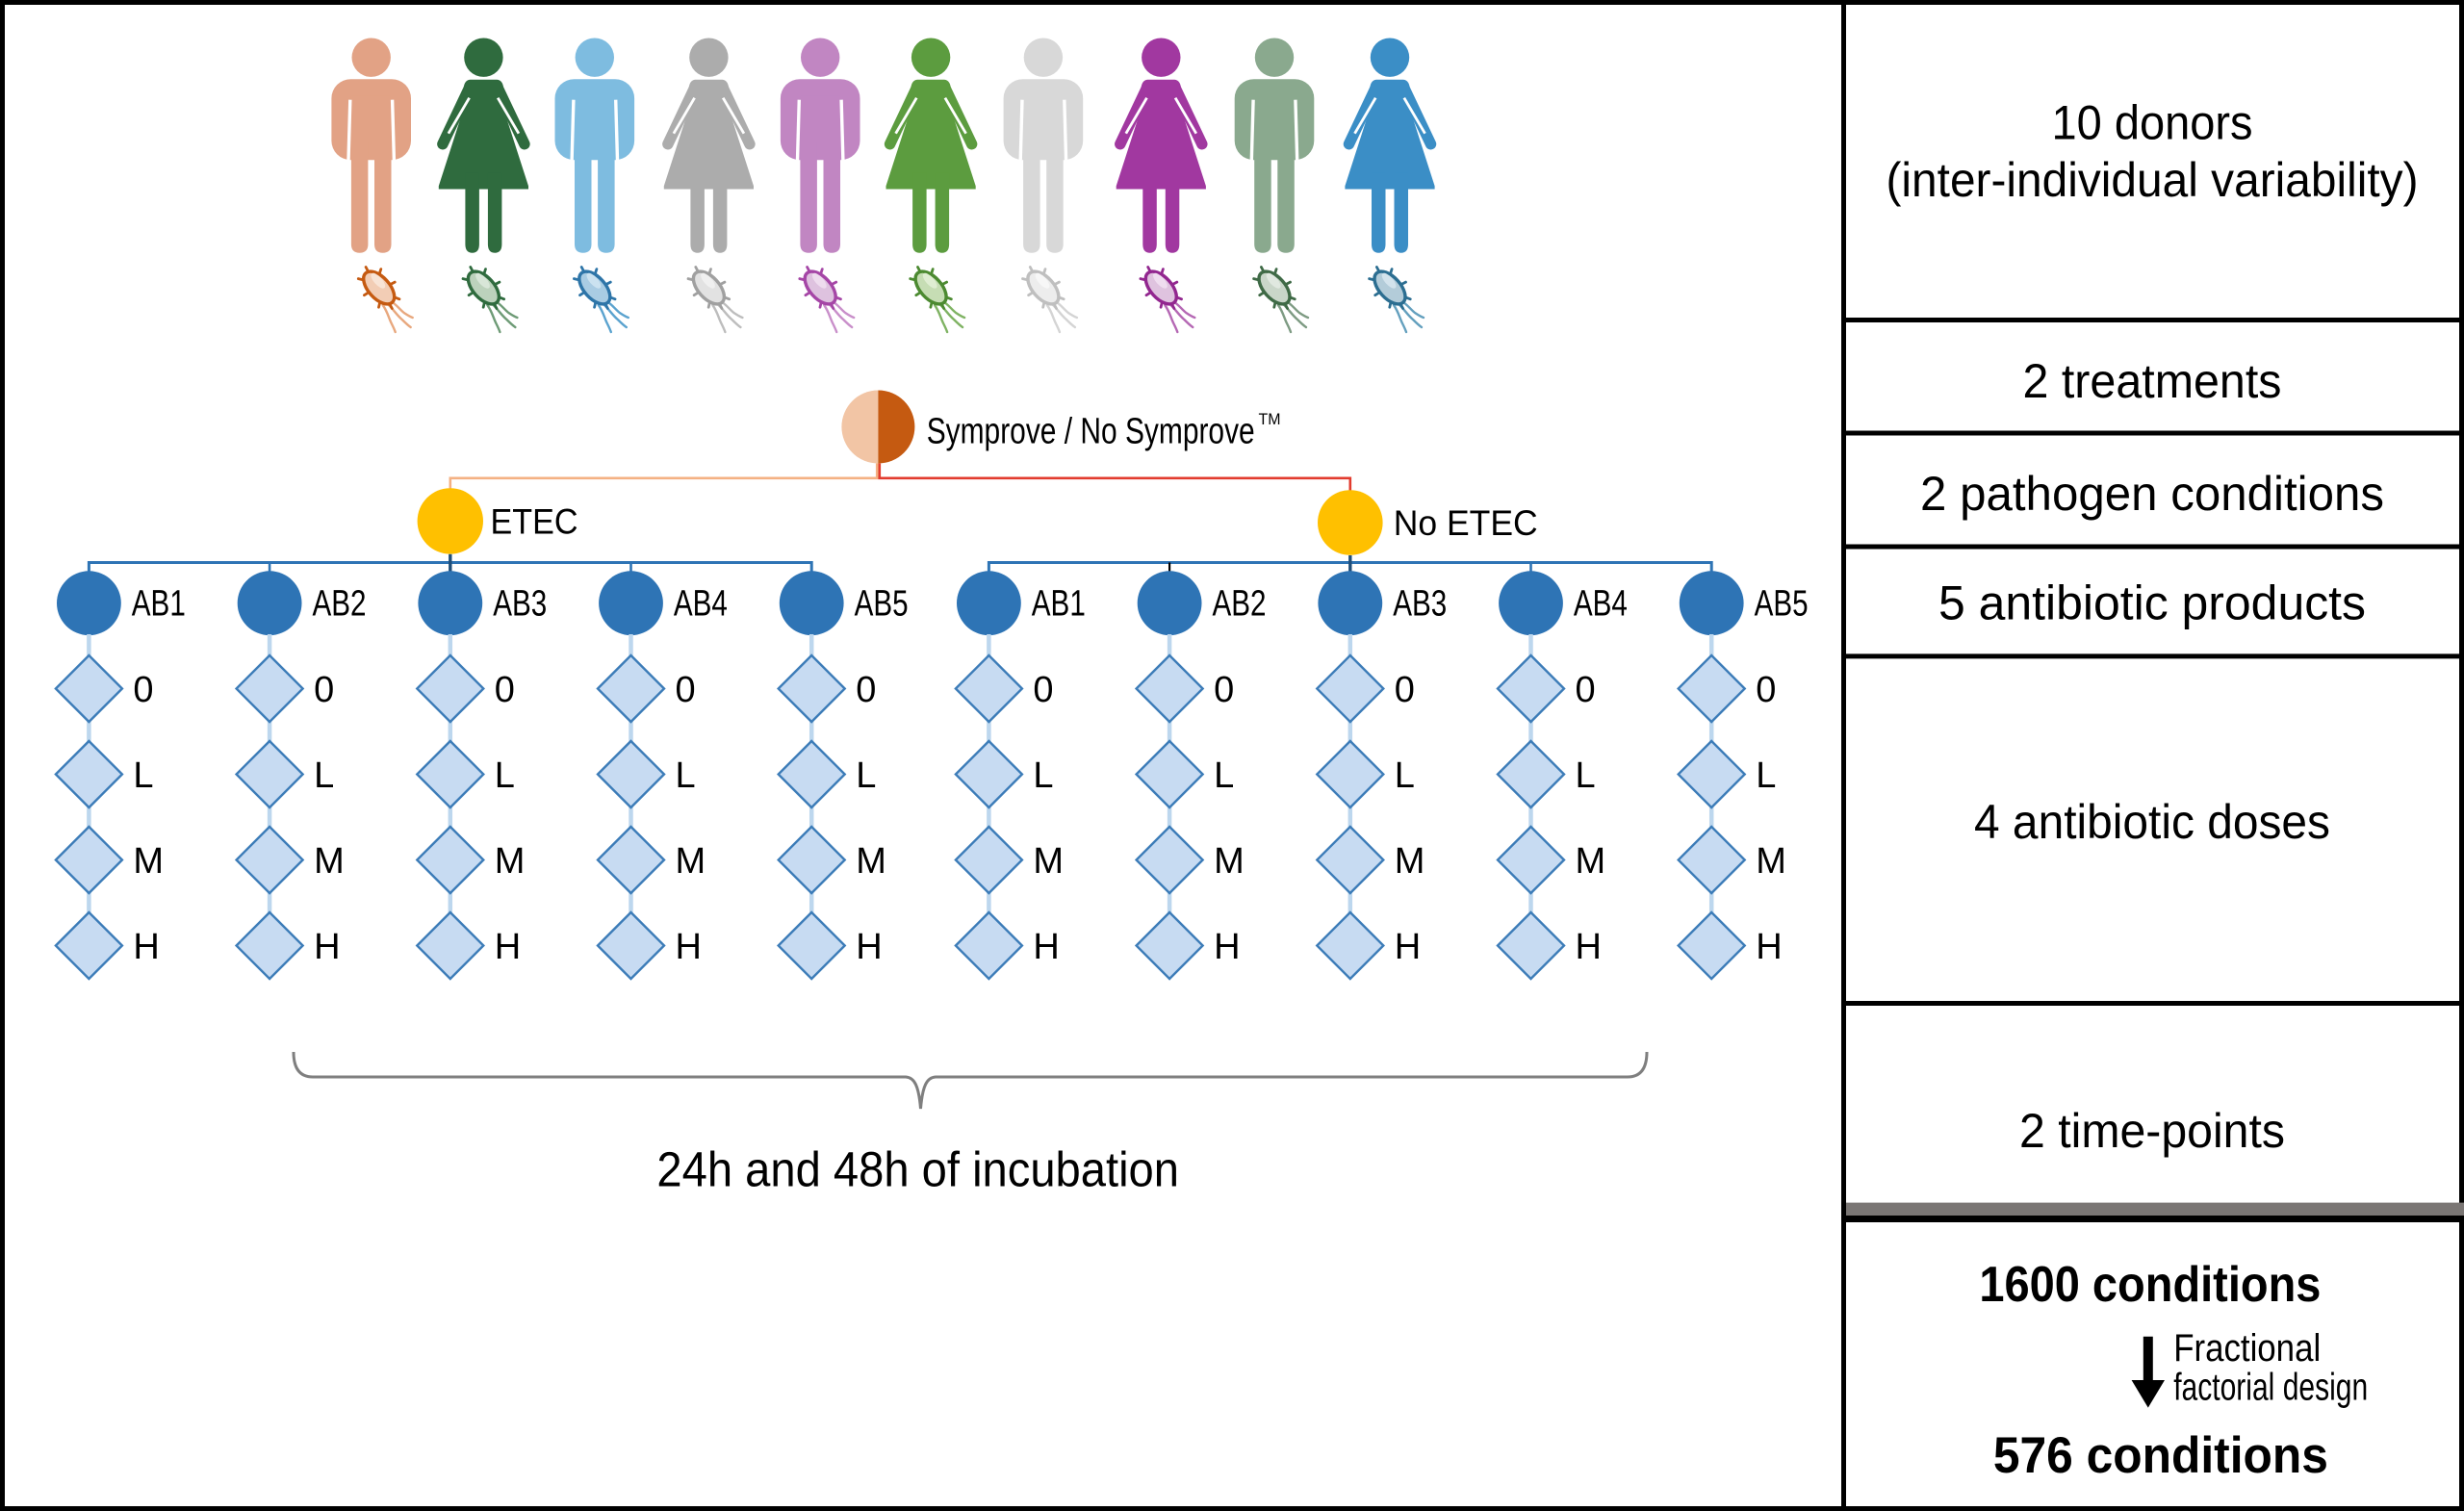  I want to click on svg-text: 5 antibiotic products, so click(2152, 603).